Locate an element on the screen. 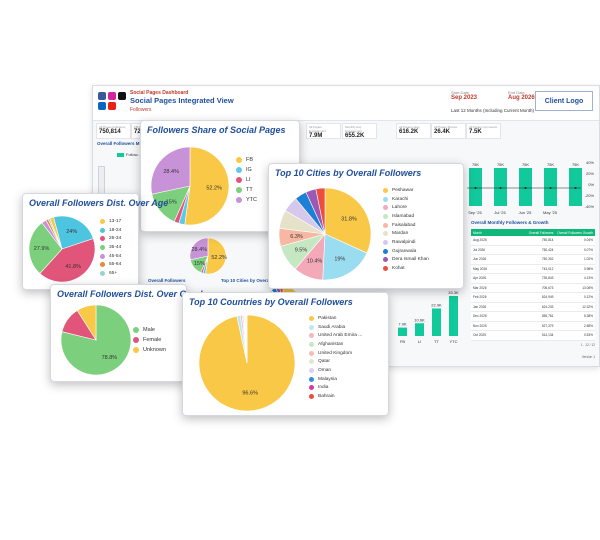 The width and height of the screenshot is (600, 540). slice-label: 24% is located at coordinates (71, 232).